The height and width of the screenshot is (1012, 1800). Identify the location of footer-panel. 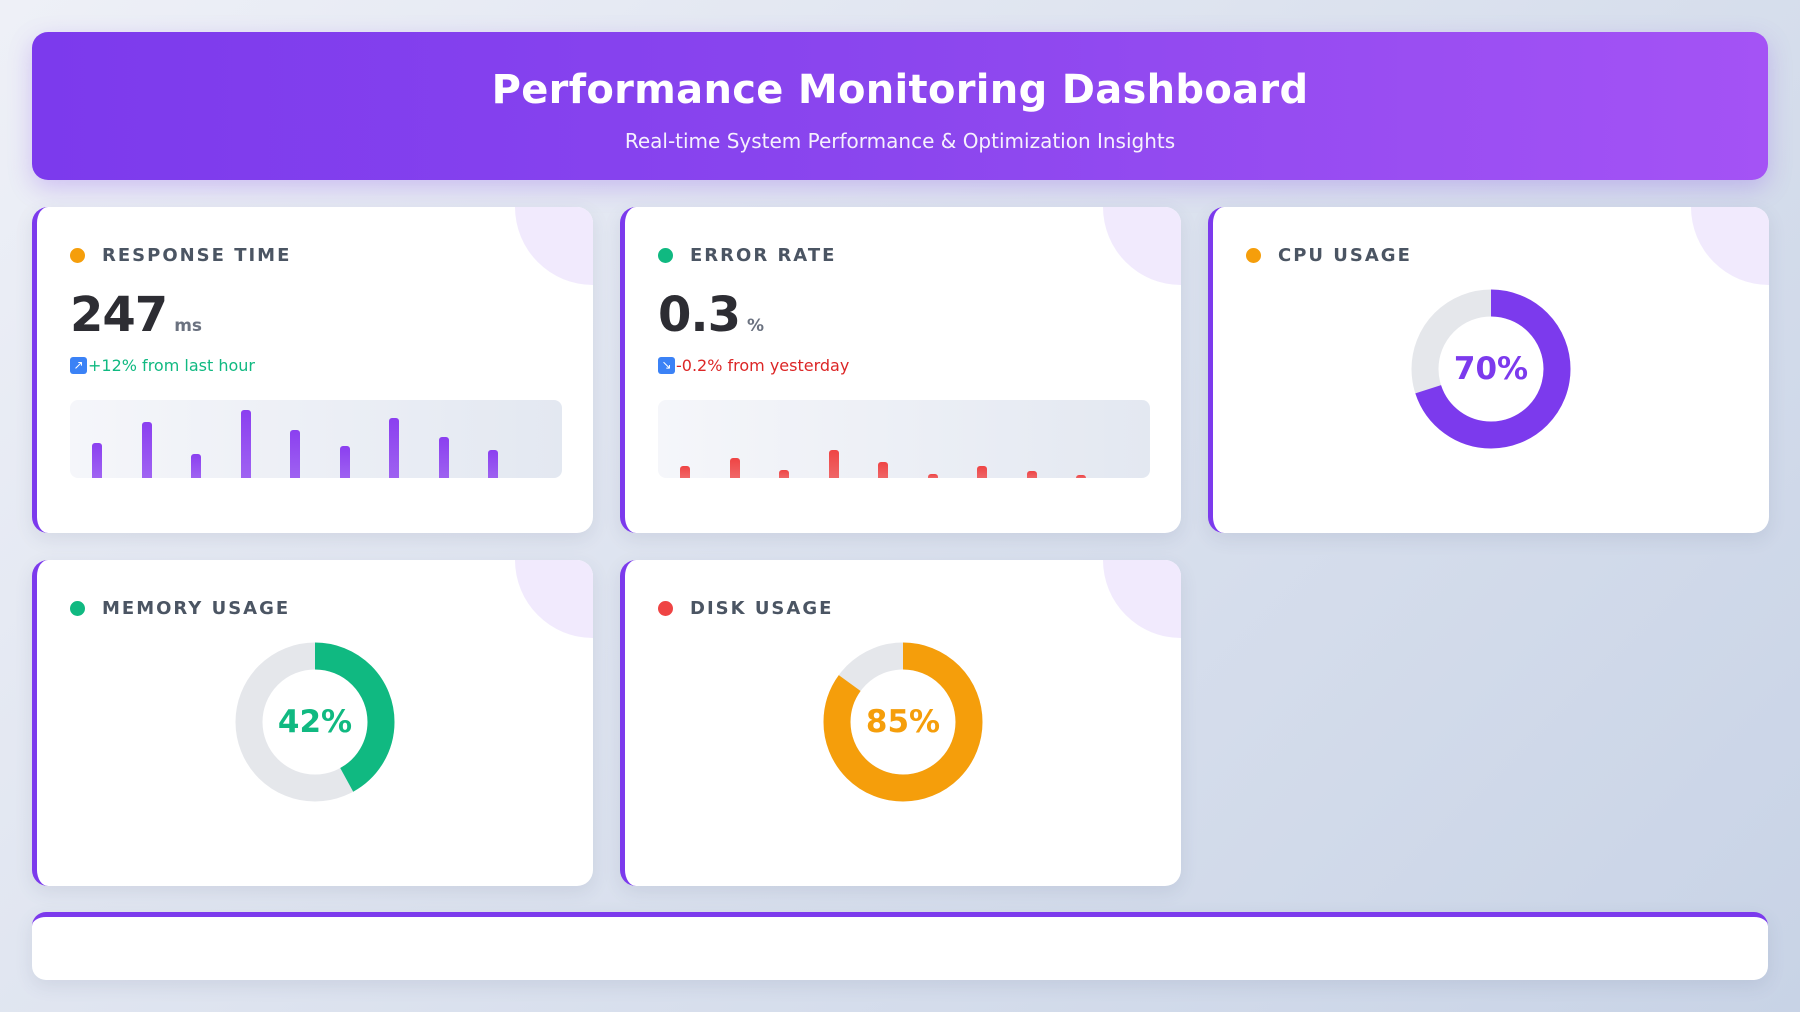
(900, 946).